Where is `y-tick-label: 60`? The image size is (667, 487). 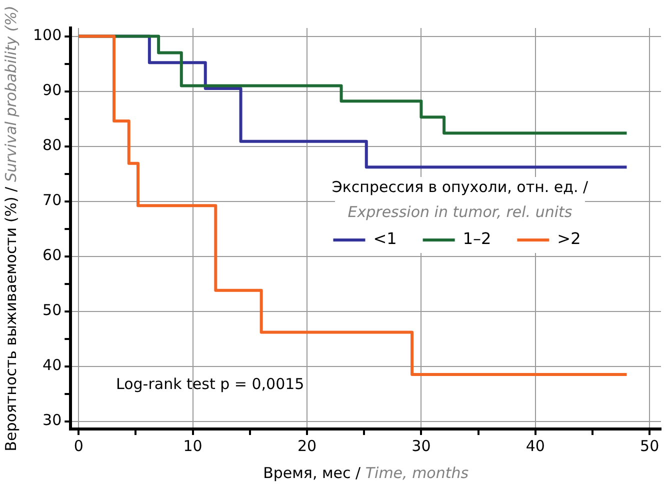 y-tick-label: 60 is located at coordinates (52, 255).